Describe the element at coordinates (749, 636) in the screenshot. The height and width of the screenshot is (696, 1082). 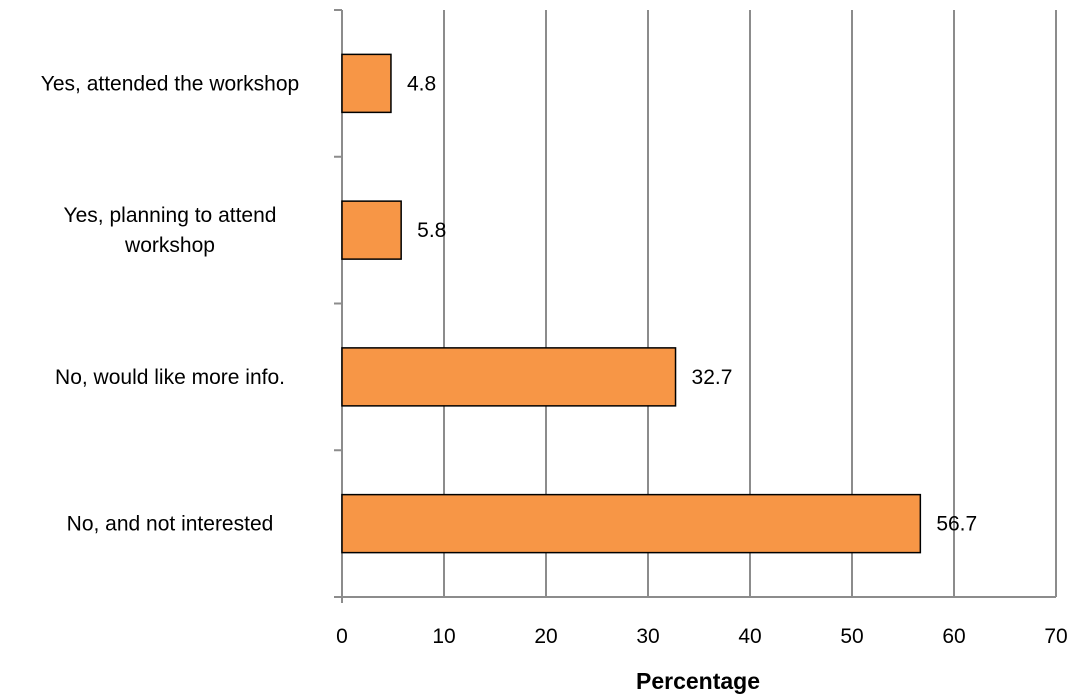
I see `x-tick-label: 40` at that location.